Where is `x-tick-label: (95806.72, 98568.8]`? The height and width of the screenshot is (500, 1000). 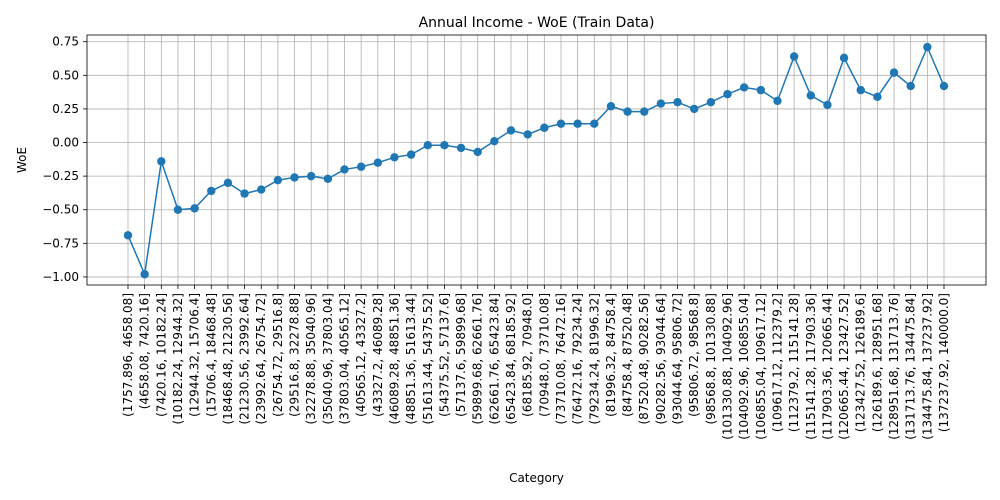
x-tick-label: (95806.72, 98568.8] is located at coordinates (694, 355).